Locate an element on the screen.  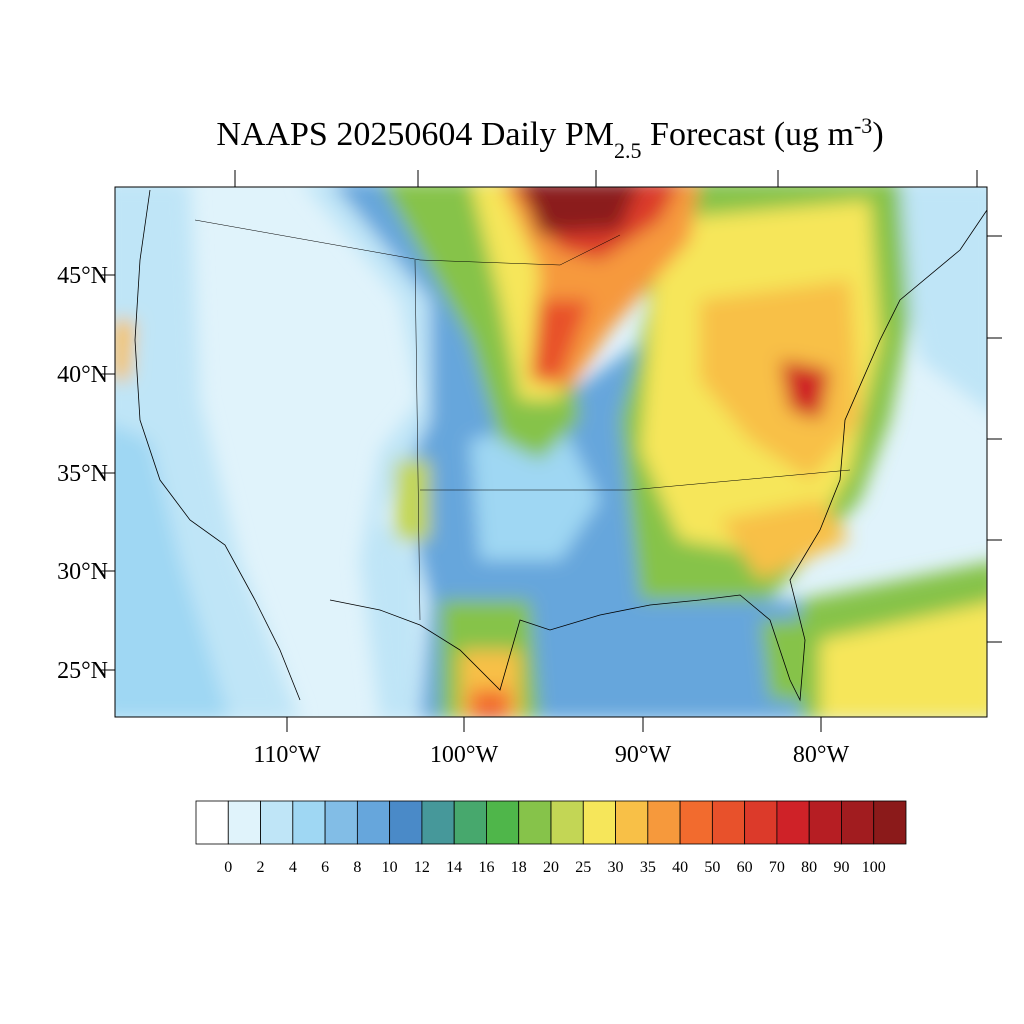
lat-label: 40°N is located at coordinates (82, 375).